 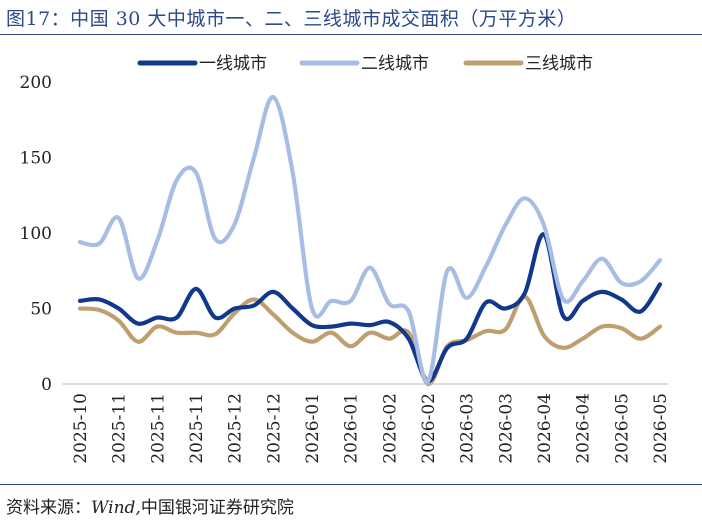 I want to click on chart-title: 图17：中国 30 大中城市一、二、三线城市成交面积（万平方米）, so click(x=291, y=19).